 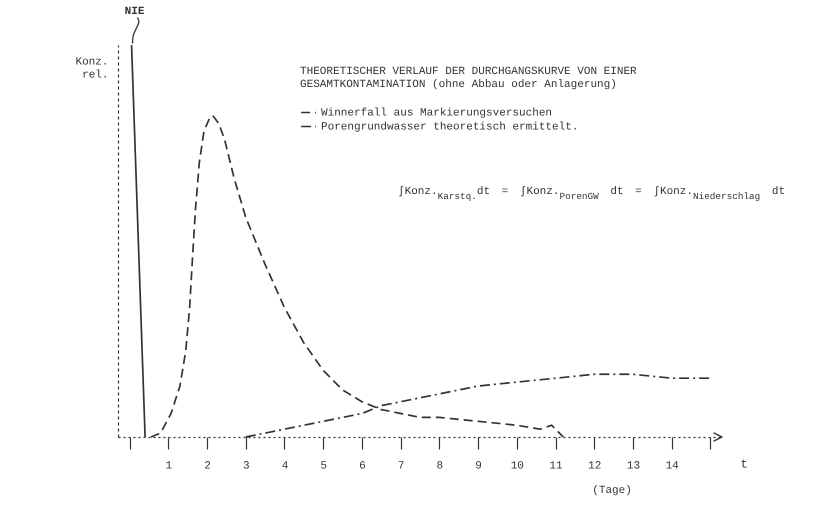 I want to click on x-tick-label: 3, so click(x=246, y=466).